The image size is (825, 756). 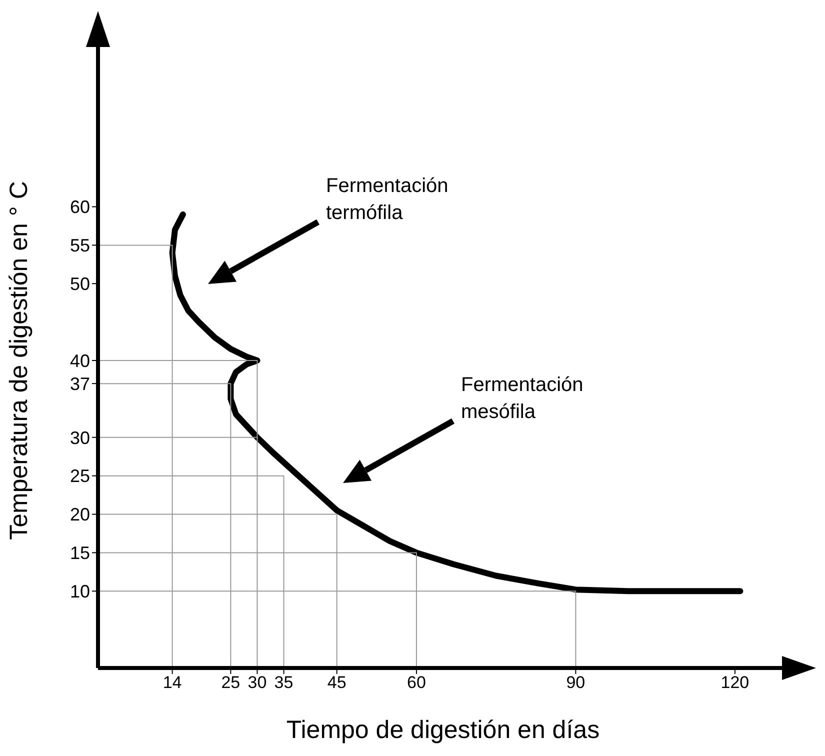 What do you see at coordinates (80, 360) in the screenshot?
I see `y-tick-label: 40` at bounding box center [80, 360].